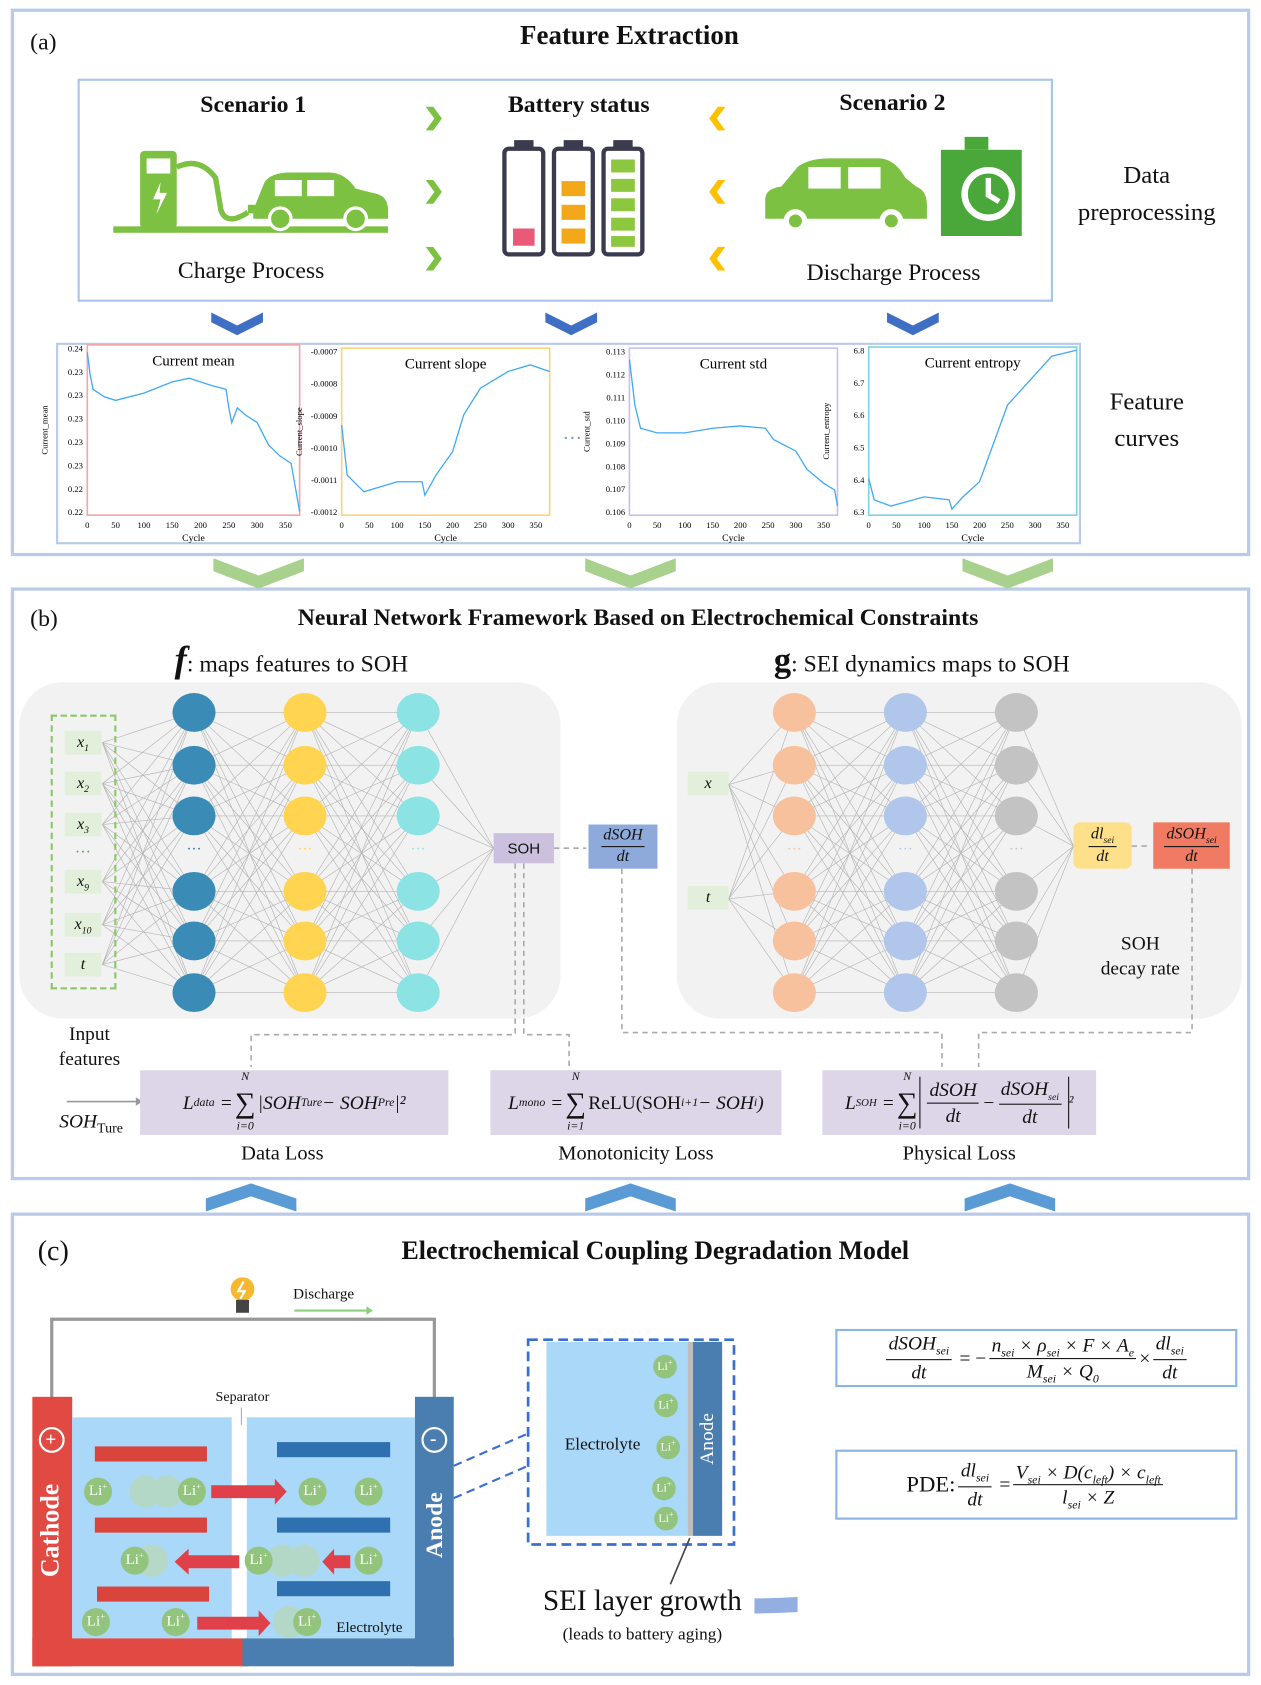 The width and height of the screenshot is (1261, 1685). Describe the element at coordinates (1016, 993) in the screenshot. I see `g-layer3-node` at that location.